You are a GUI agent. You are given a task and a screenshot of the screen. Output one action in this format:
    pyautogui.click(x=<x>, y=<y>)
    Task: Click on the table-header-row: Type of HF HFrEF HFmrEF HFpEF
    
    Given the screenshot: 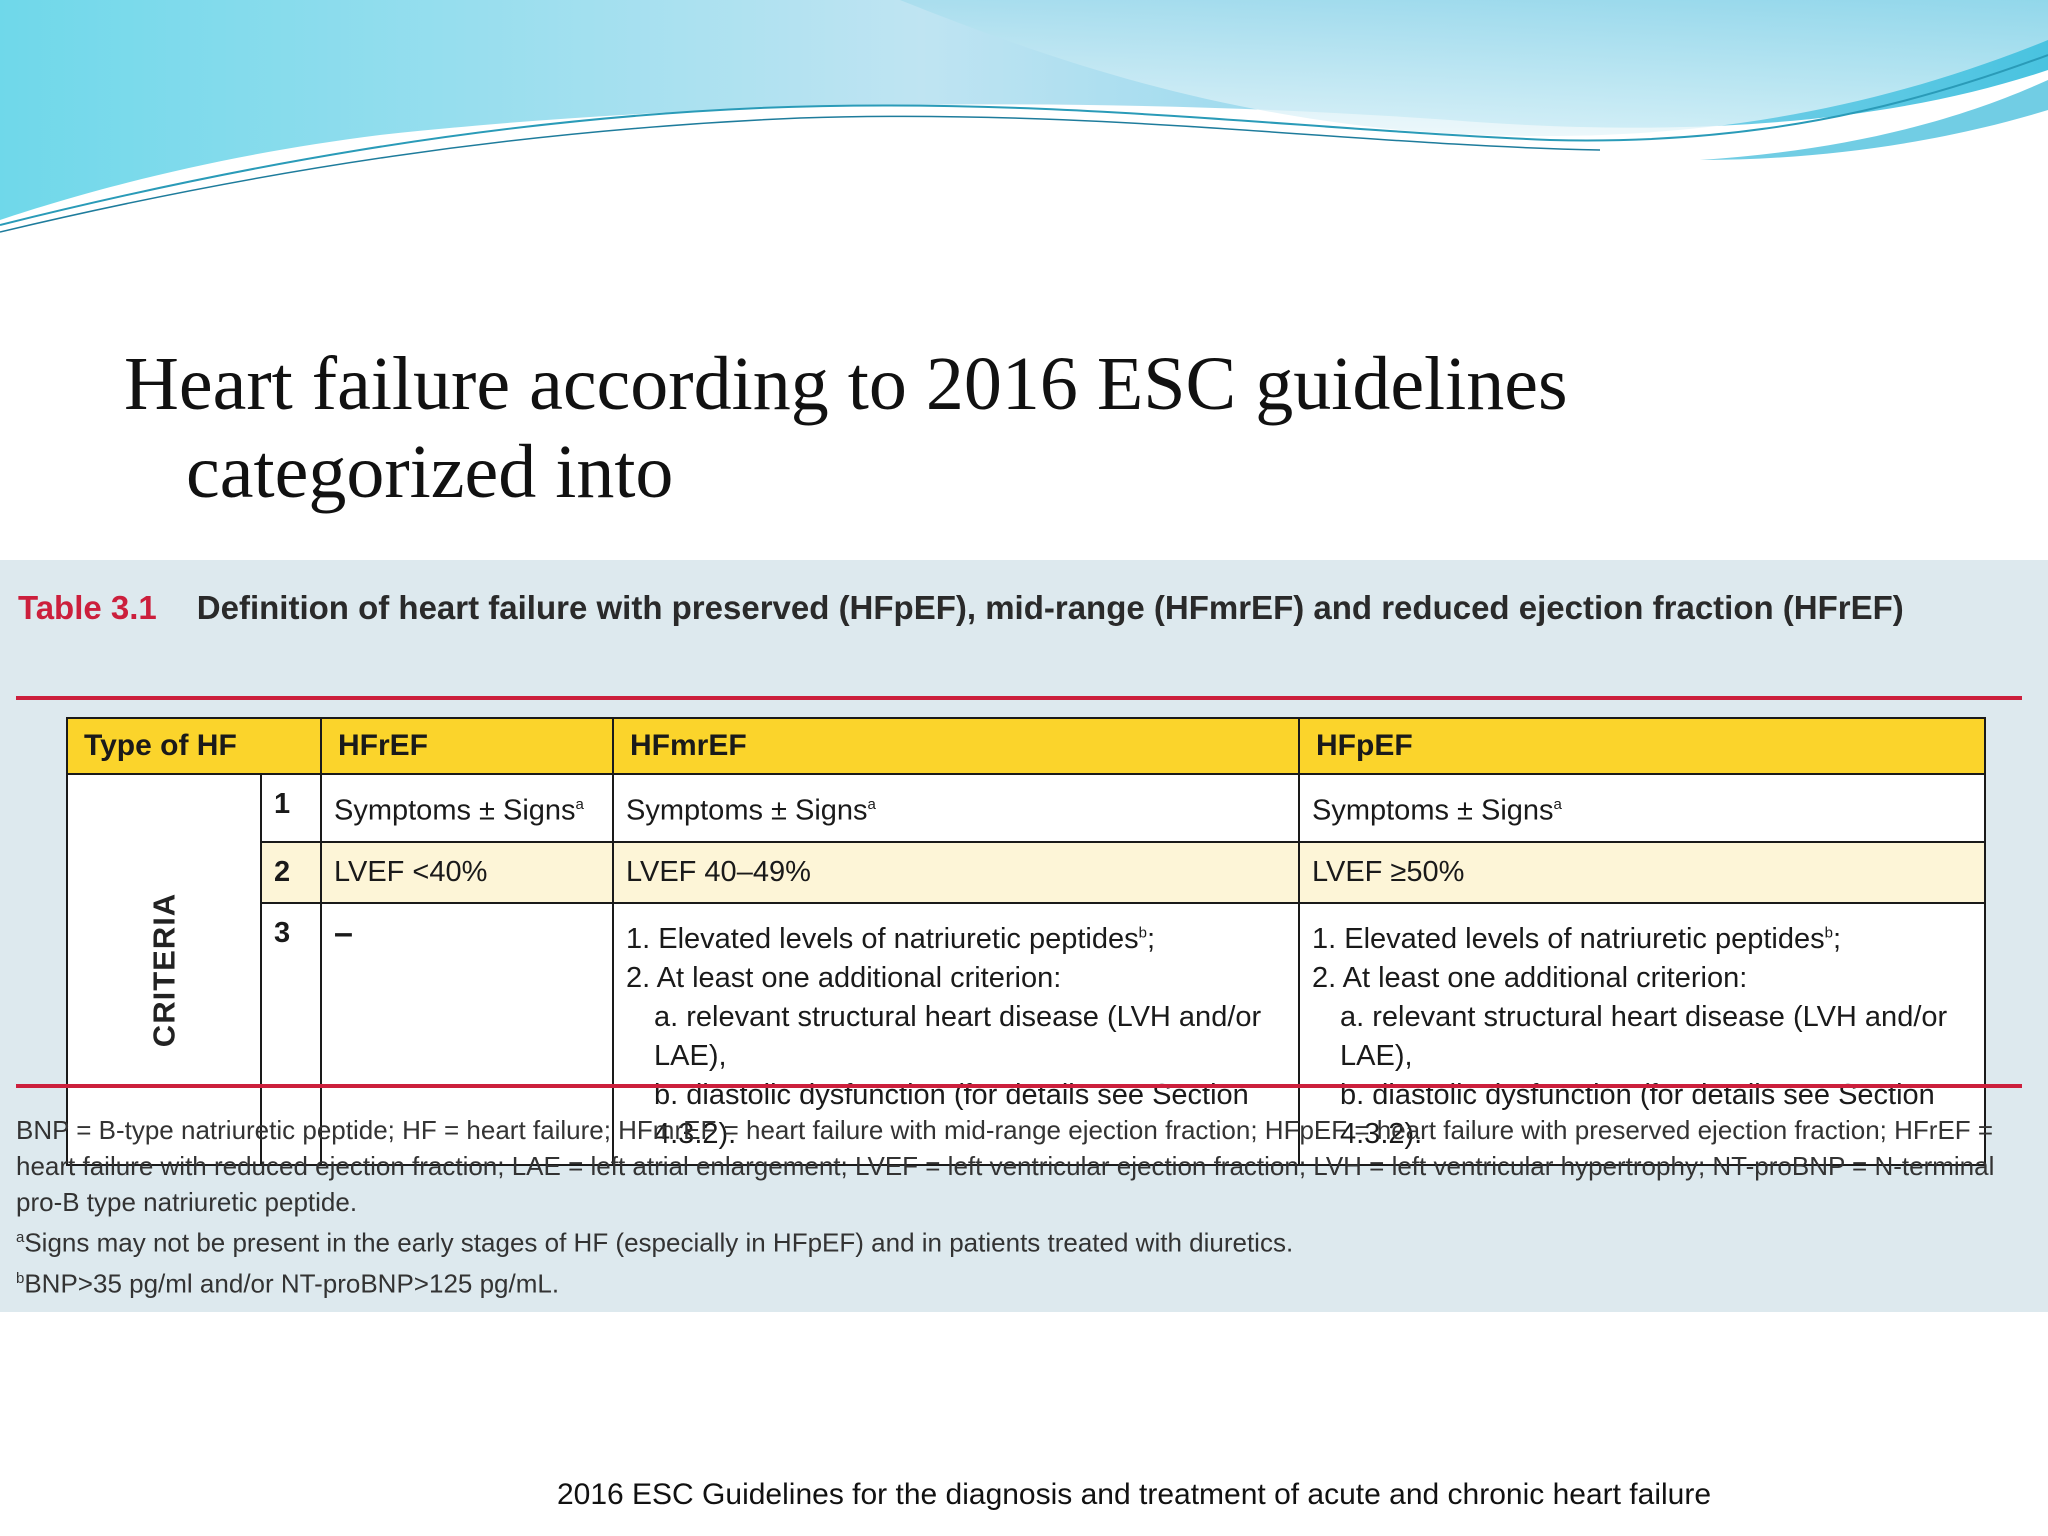 What is the action you would take?
    pyautogui.click(x=1026, y=746)
    